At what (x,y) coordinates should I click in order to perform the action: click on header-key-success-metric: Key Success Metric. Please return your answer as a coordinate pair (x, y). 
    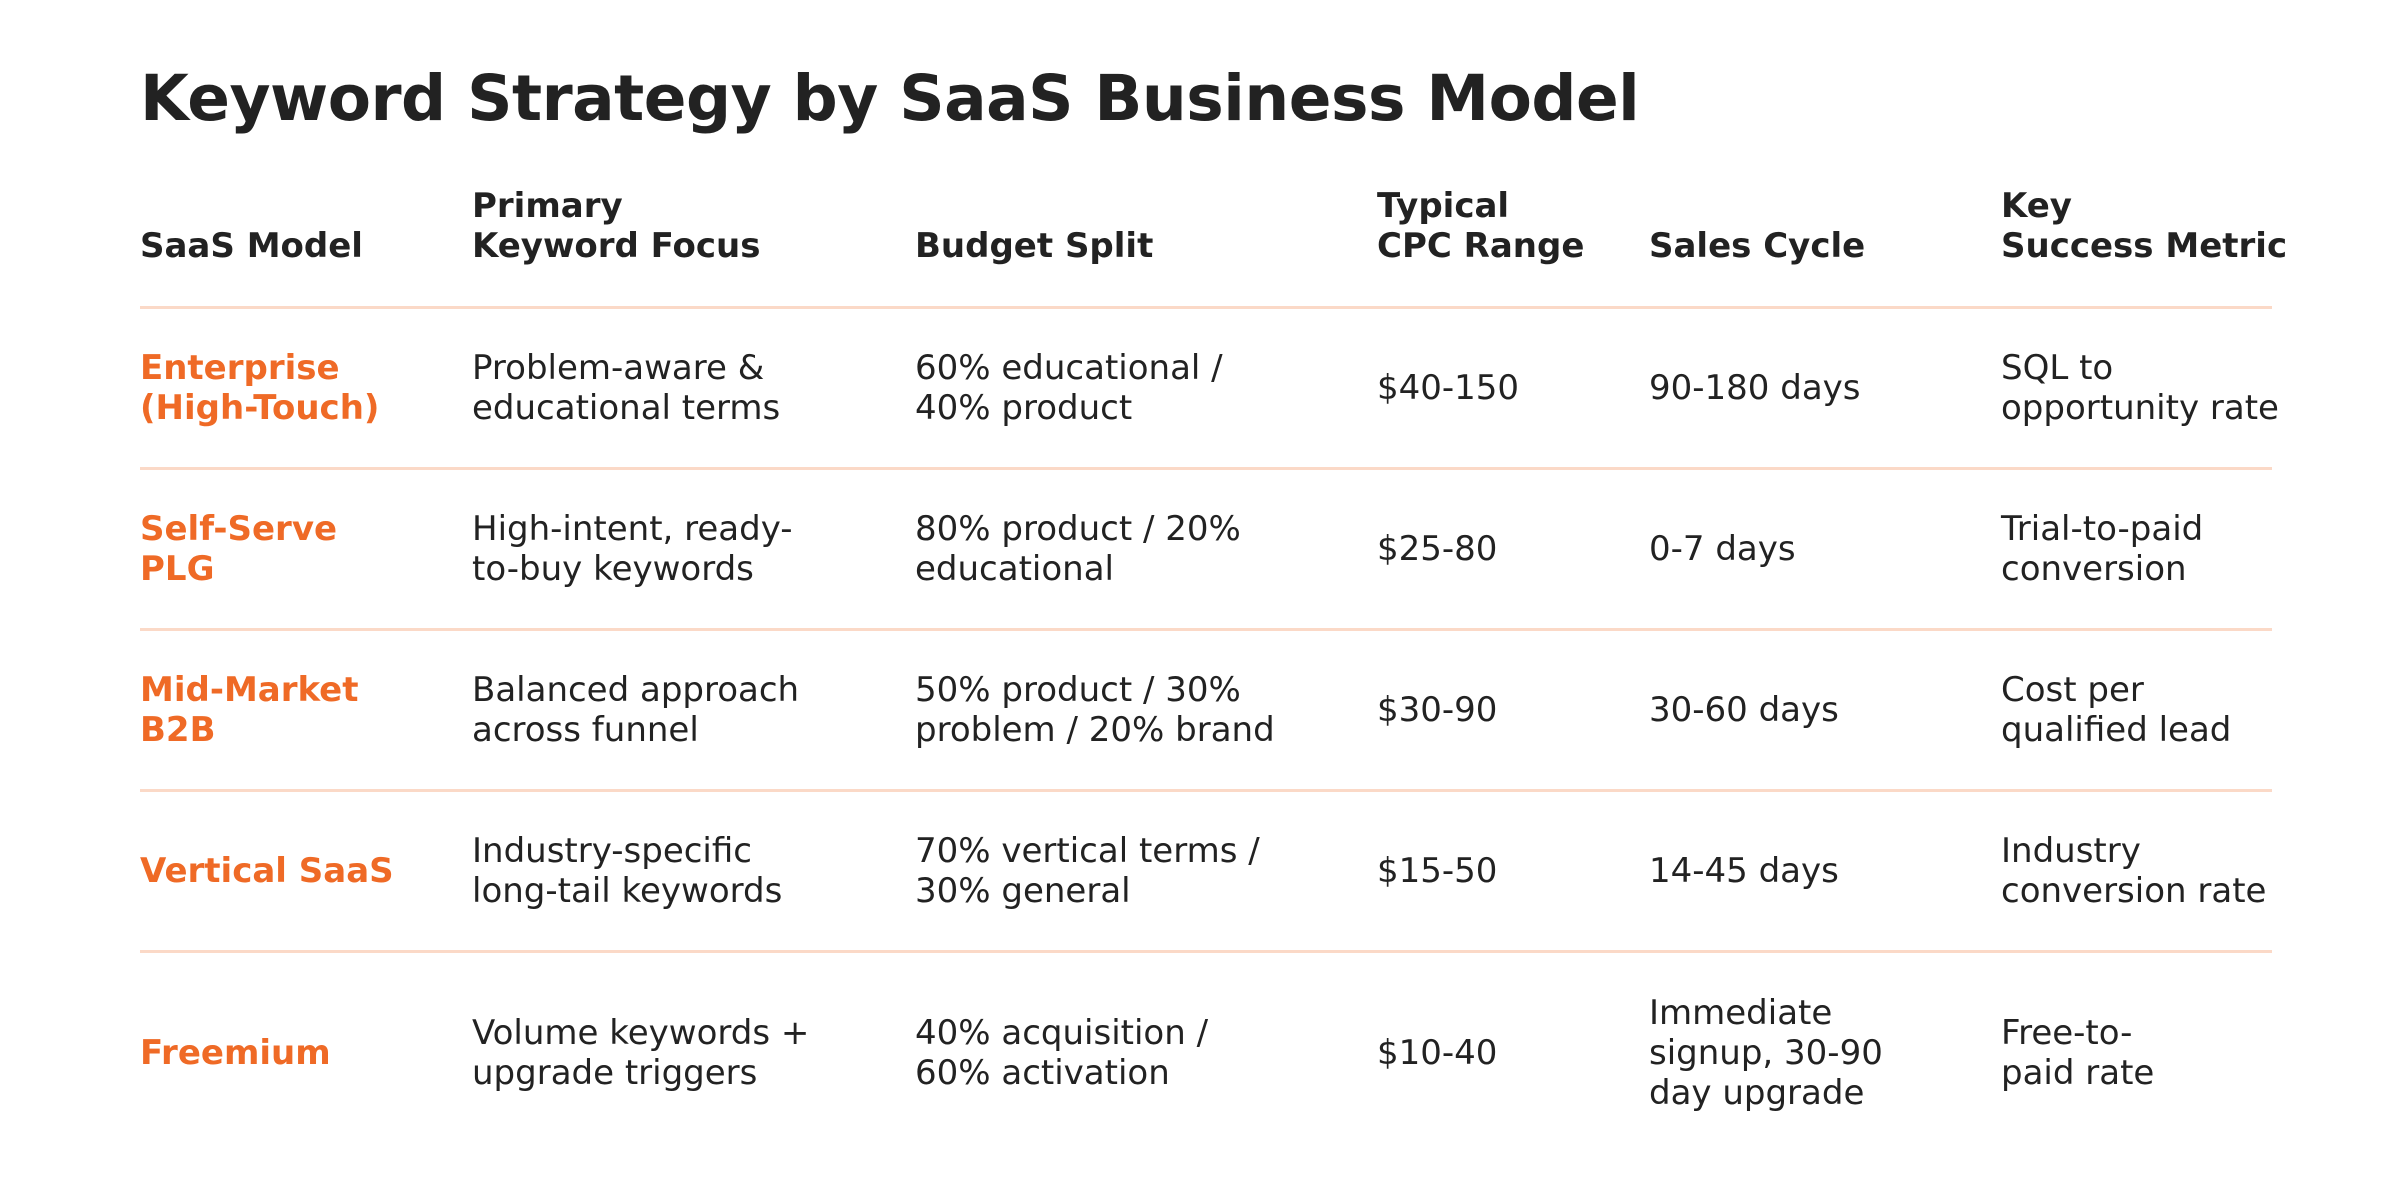
    Looking at the image, I should click on (2144, 244).